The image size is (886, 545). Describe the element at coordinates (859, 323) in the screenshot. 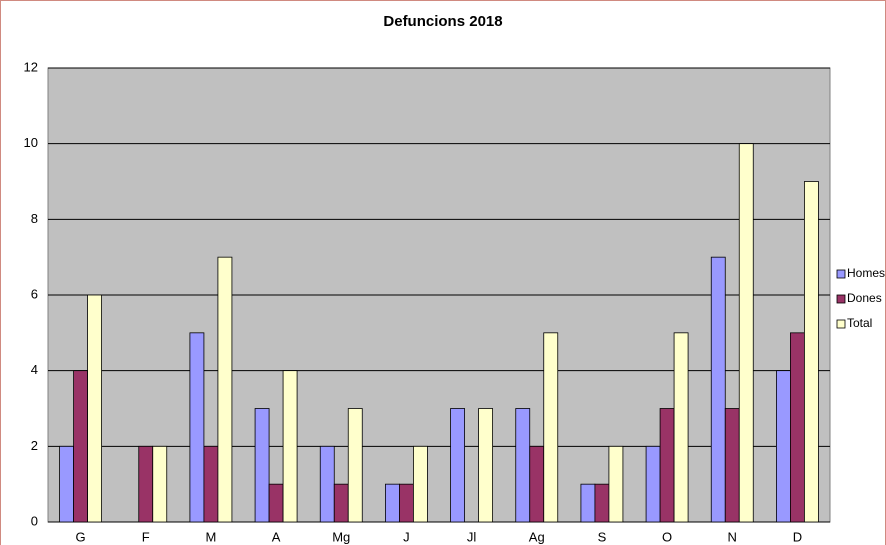

I see `legend-label: Total` at that location.